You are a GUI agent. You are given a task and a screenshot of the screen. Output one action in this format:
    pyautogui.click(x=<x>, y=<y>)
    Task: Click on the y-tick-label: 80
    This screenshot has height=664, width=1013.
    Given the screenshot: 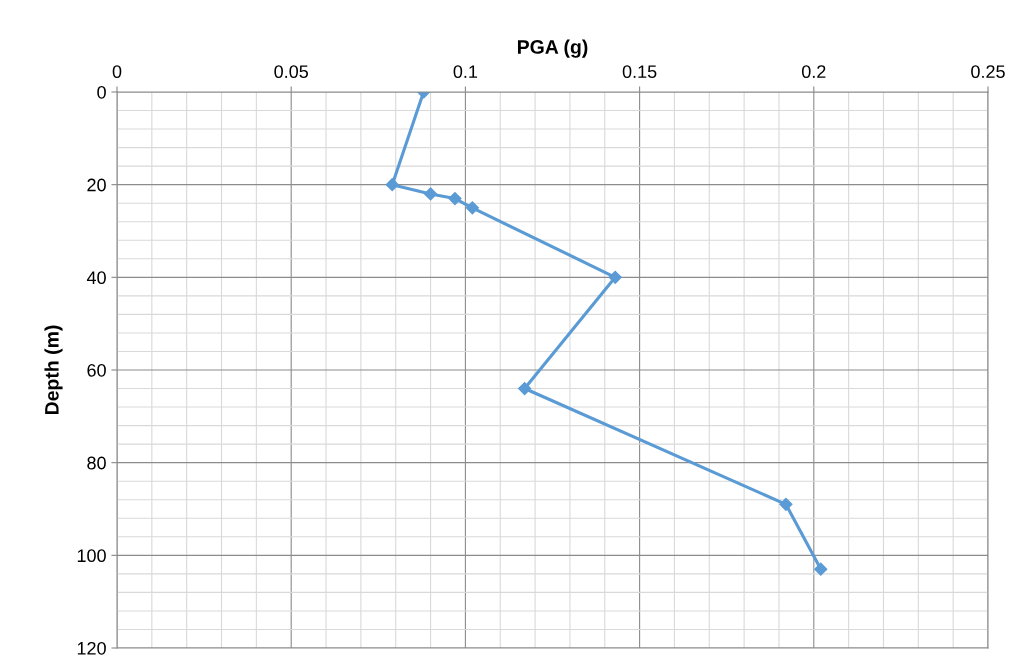 What is the action you would take?
    pyautogui.click(x=96, y=463)
    